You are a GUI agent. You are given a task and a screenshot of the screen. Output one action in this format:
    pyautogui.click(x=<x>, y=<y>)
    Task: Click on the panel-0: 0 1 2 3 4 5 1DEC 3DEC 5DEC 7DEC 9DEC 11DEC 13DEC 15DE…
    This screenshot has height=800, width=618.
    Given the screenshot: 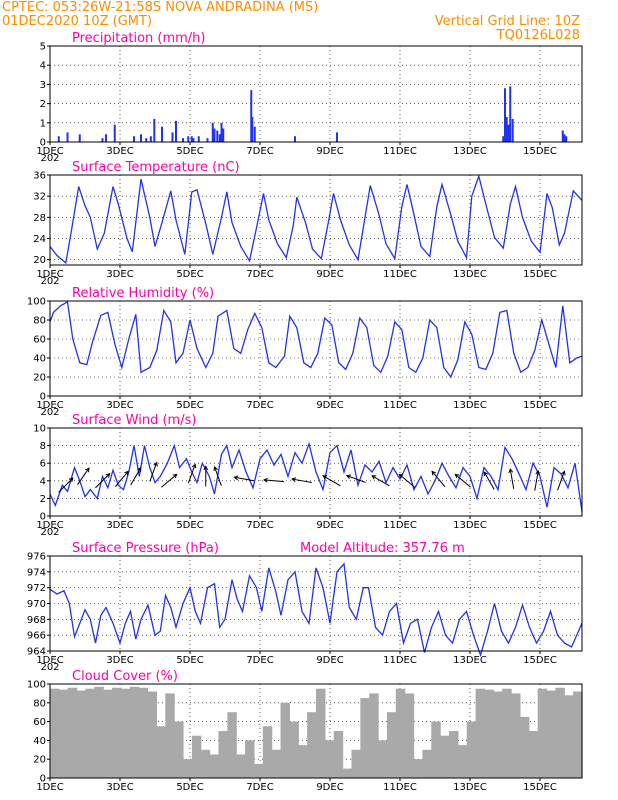 What is the action you would take?
    pyautogui.click(x=309, y=97)
    